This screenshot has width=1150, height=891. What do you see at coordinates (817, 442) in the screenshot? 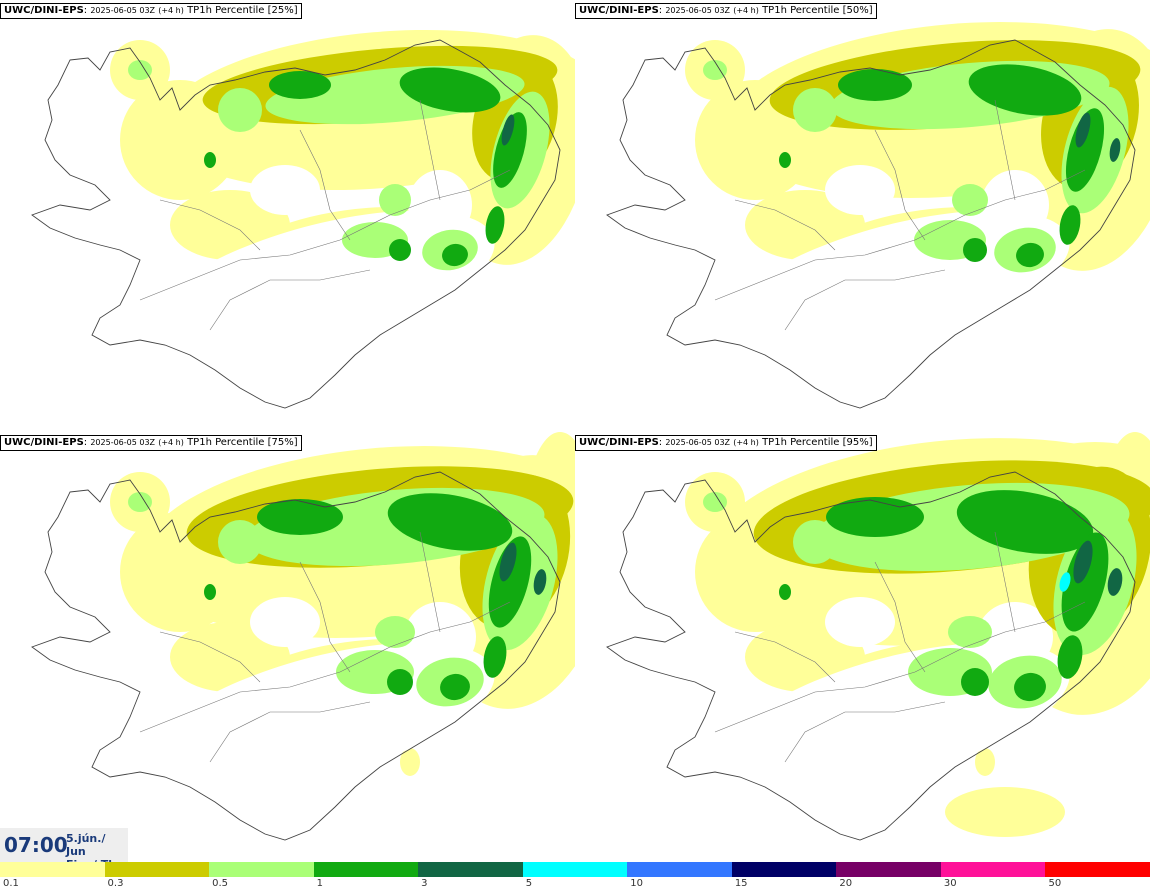
I see `field-name: TP1h Percentile [95%]` at bounding box center [817, 442].